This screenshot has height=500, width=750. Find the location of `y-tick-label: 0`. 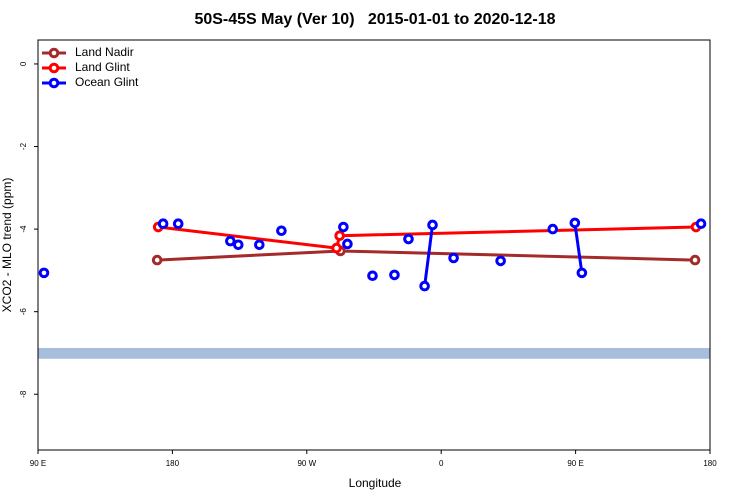

y-tick-label: 0 is located at coordinates (23, 63).